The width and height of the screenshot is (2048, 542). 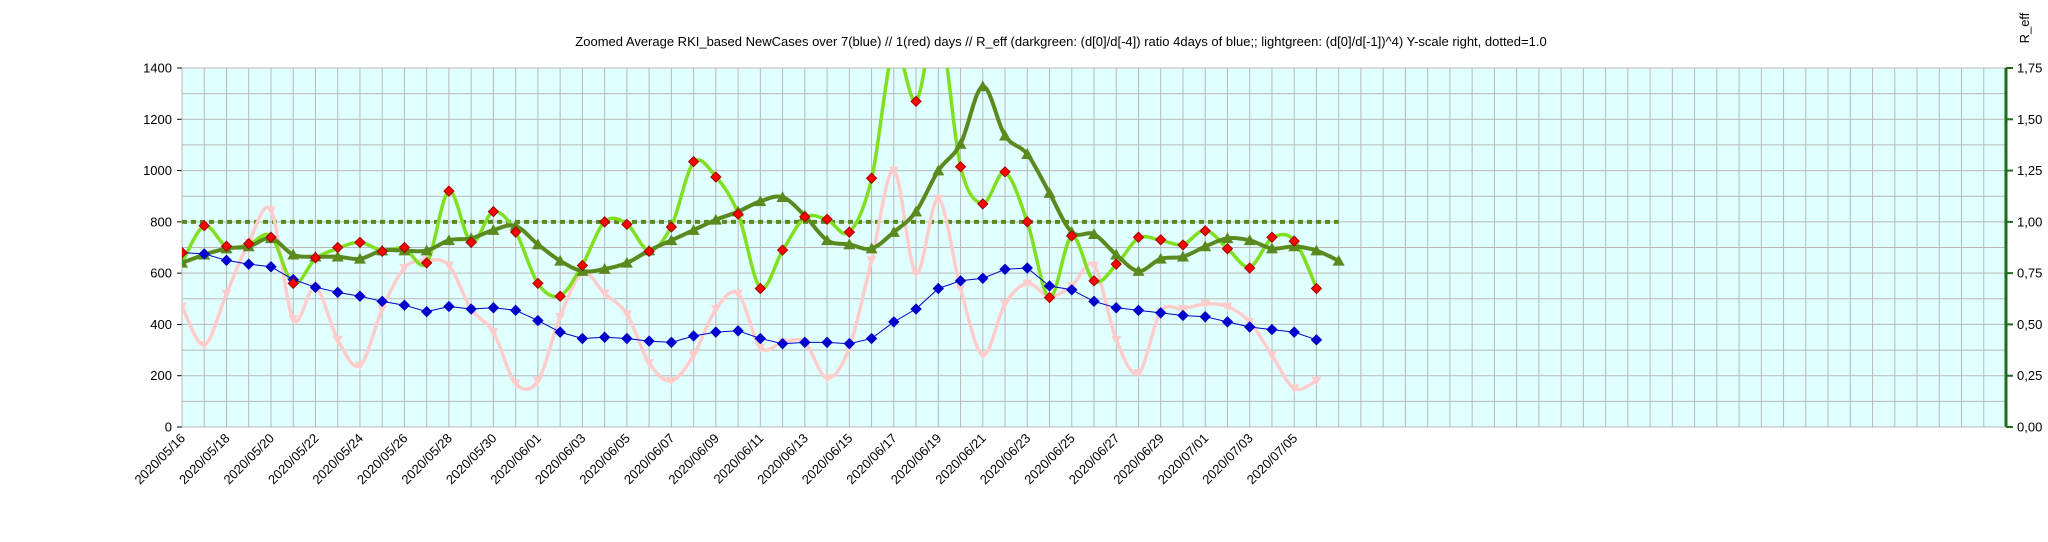 I want to click on series-line-blue7, so click(x=749, y=298).